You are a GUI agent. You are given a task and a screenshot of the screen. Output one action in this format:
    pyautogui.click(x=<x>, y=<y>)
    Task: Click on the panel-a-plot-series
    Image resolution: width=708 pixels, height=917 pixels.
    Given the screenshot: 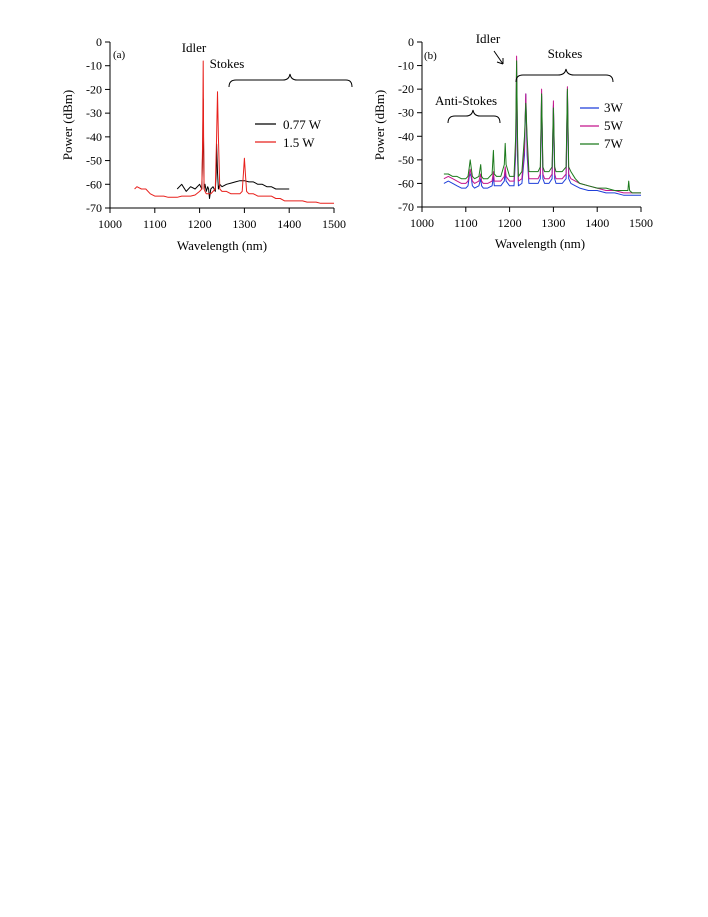 What is the action you would take?
    pyautogui.click(x=234, y=132)
    